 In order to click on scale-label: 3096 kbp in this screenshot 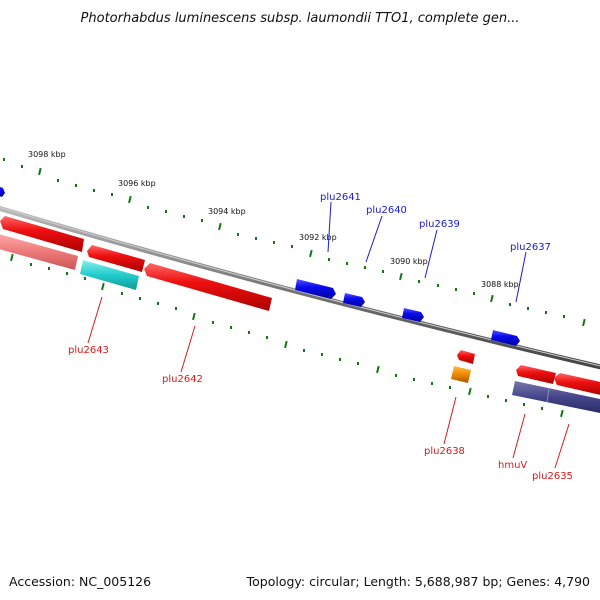, I will do `click(137, 183)`.